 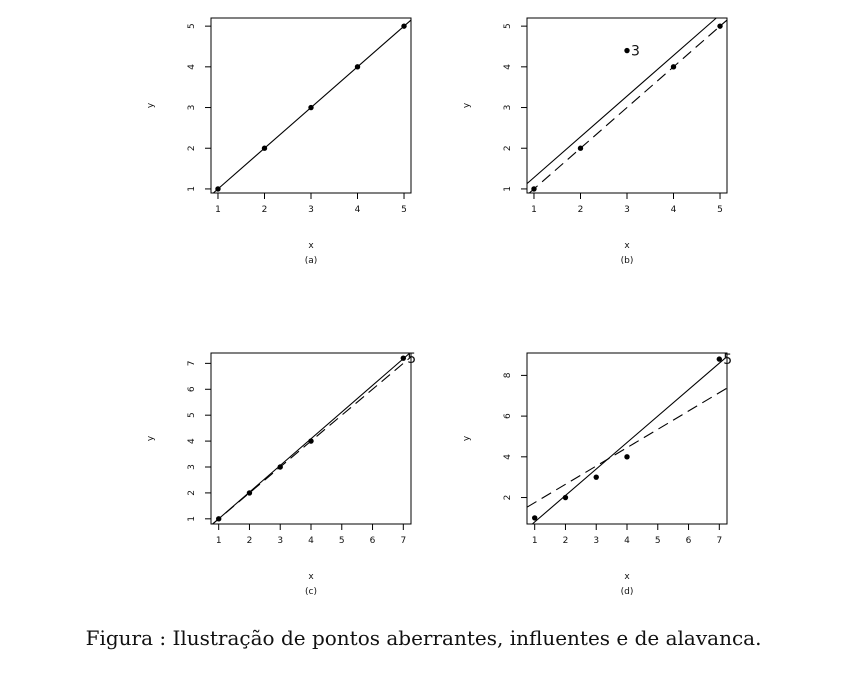 What do you see at coordinates (311, 261) in the screenshot?
I see `panel-label: (a)` at bounding box center [311, 261].